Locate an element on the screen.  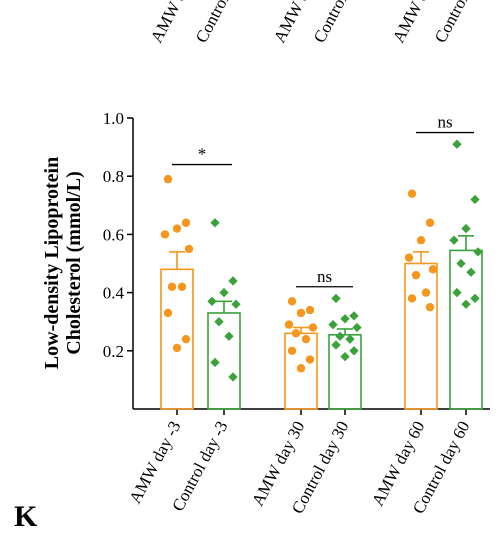
y-tick-label: 0.2 is located at coordinates (113, 351).